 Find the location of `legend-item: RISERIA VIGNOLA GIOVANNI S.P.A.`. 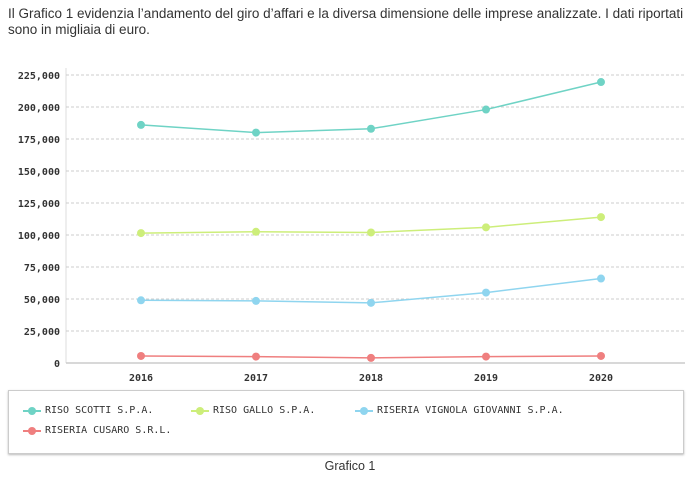

legend-item: RISERIA VIGNOLA GIOVANNI S.P.A. is located at coordinates (459, 410).